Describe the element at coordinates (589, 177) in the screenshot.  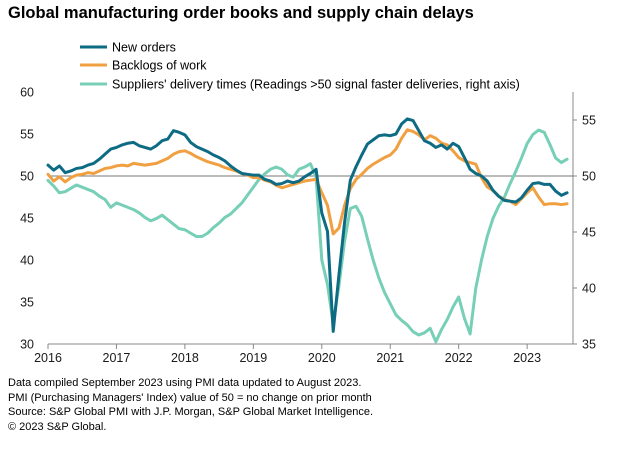
I see `y-right-tick-label: 50` at that location.